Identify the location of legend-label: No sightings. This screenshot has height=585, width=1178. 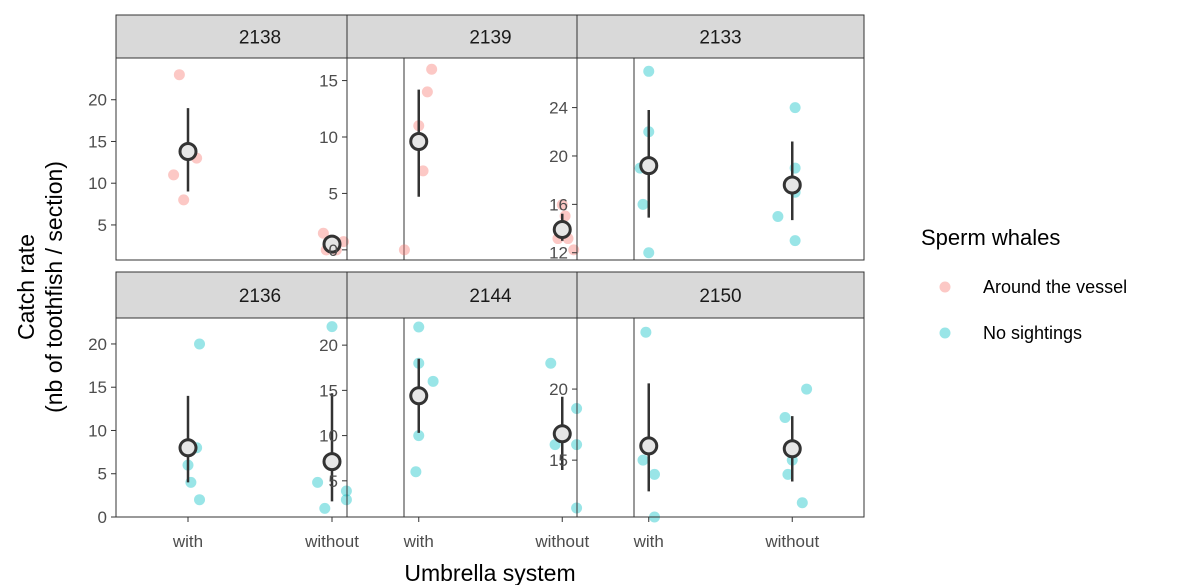
(1032, 333).